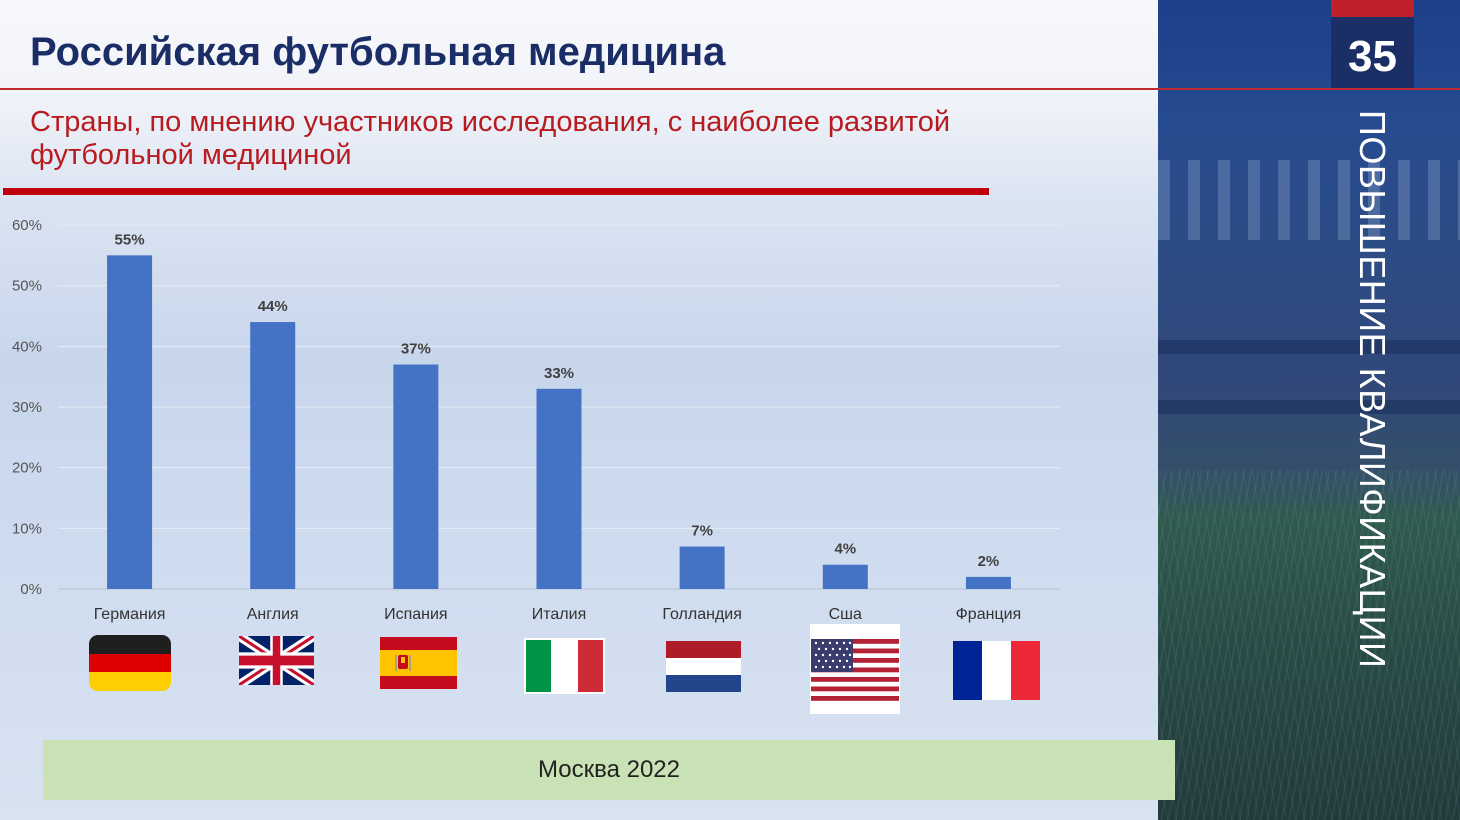 This screenshot has width=1460, height=820. What do you see at coordinates (1372, 389) in the screenshot?
I see `side-vertical-title: ПОВЫШЕНИЕ КВАЛИФИКАЦИИ` at bounding box center [1372, 389].